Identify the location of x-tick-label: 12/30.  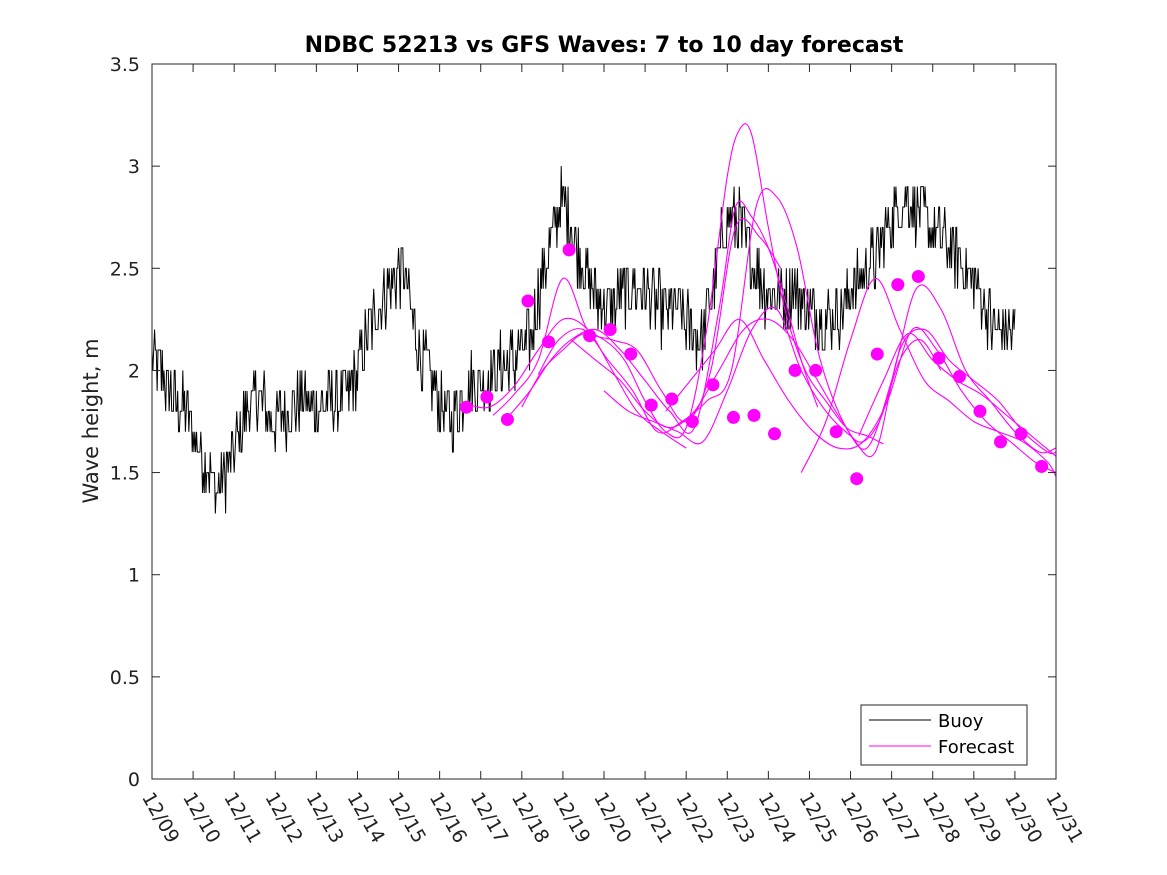
(1023, 818).